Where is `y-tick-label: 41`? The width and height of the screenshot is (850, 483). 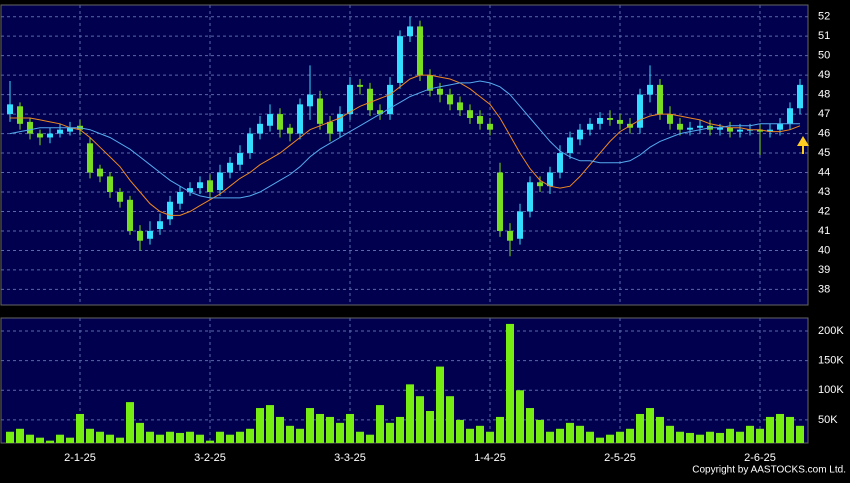
y-tick-label: 41 is located at coordinates (824, 231).